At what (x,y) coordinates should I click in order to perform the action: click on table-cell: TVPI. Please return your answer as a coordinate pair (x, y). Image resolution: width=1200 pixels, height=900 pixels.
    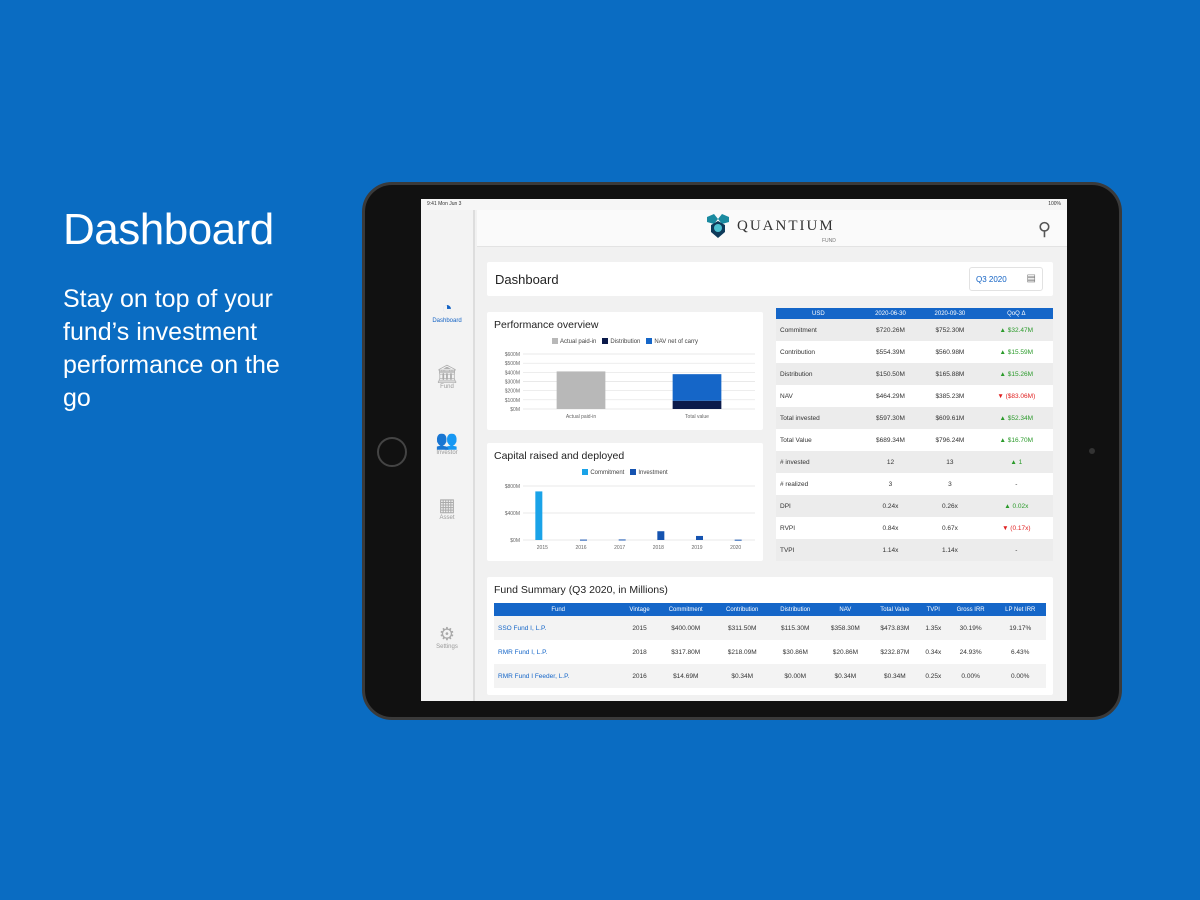
    Looking at the image, I should click on (818, 550).